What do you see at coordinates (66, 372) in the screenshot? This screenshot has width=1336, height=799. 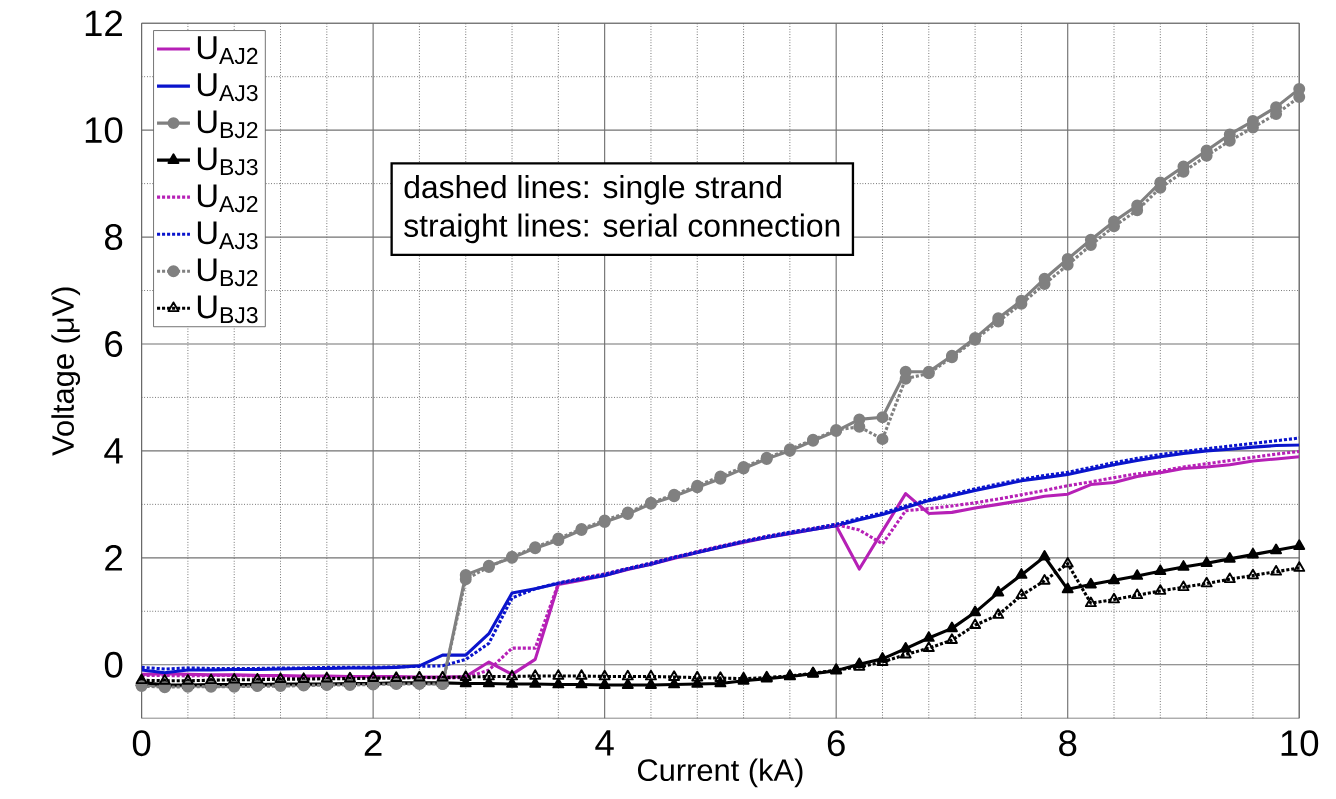 I see `y-axis-title: Voltage (μV)` at bounding box center [66, 372].